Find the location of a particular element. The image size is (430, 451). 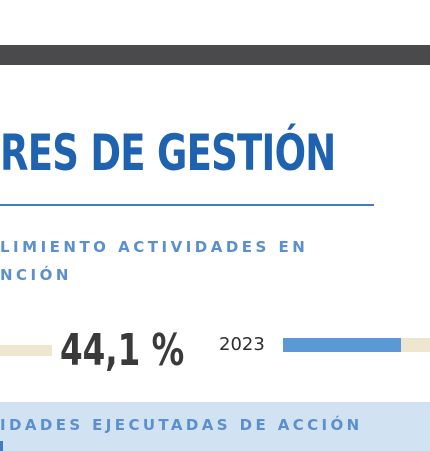

section-subtitle-line-2: NCIÓN is located at coordinates (36, 275).